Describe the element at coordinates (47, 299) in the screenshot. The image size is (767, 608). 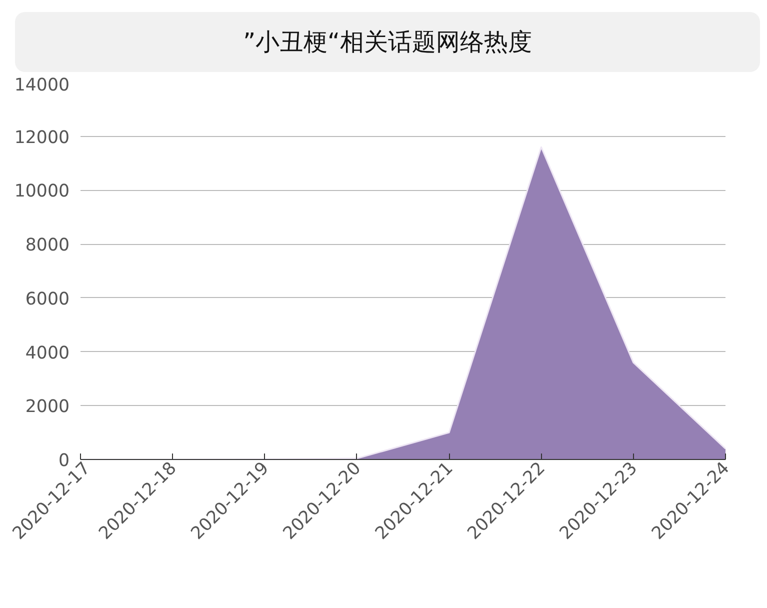
I see `y-tick-label: 6000` at that location.